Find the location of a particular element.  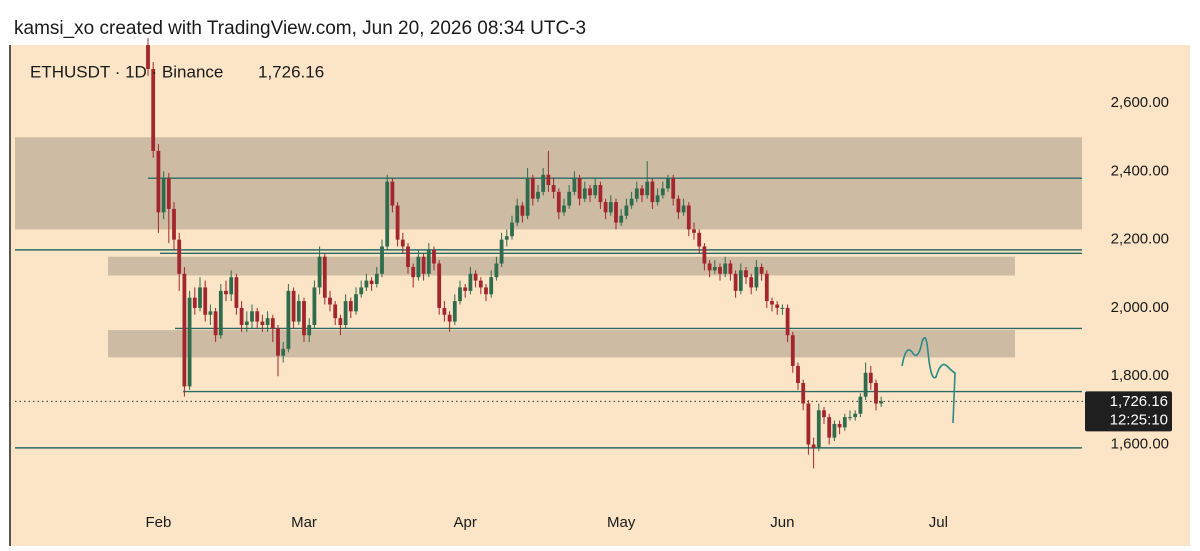

y-tick-label: 2,200.00 is located at coordinates (1140, 239).